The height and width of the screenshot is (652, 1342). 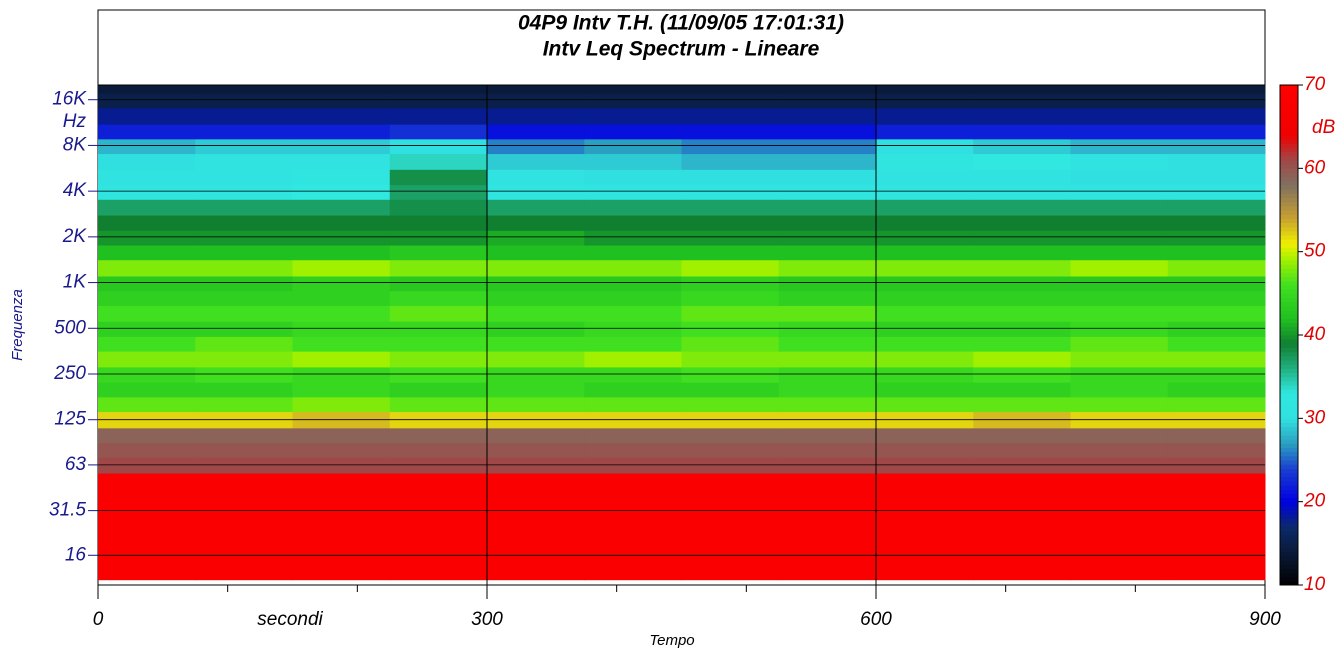 What do you see at coordinates (681, 49) in the screenshot?
I see `chart-subtitle: Intv Leq Spectrum - Lineare` at bounding box center [681, 49].